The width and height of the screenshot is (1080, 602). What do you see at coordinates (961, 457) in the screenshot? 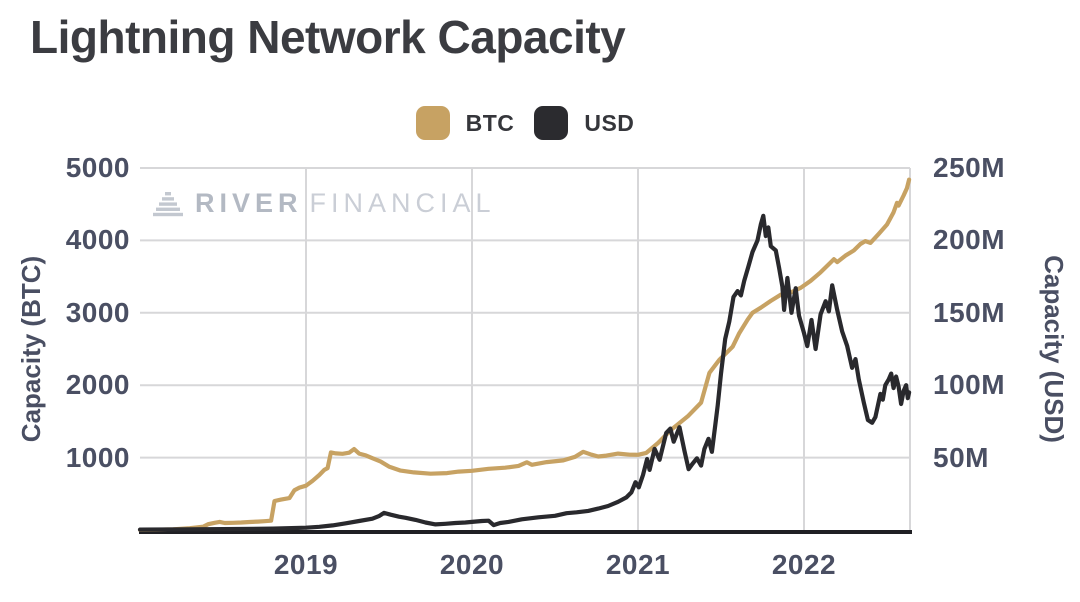
I see `y-axis-right-tick-50M: 50M` at bounding box center [961, 457].